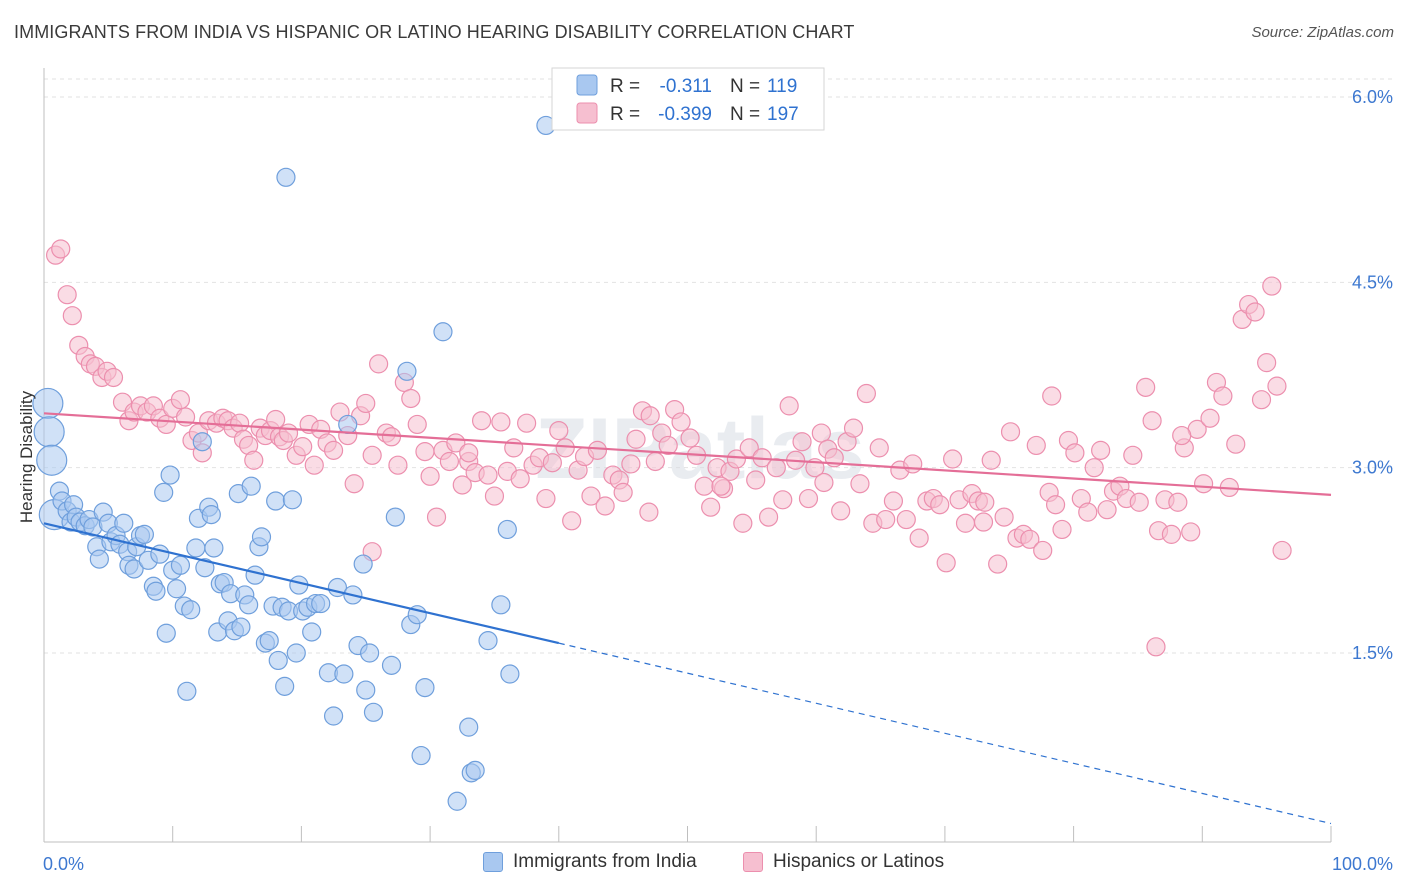 The image size is (1406, 892). What do you see at coordinates (1372, 97) in the screenshot?
I see `y-tick-label: 6.0%` at bounding box center [1372, 97].